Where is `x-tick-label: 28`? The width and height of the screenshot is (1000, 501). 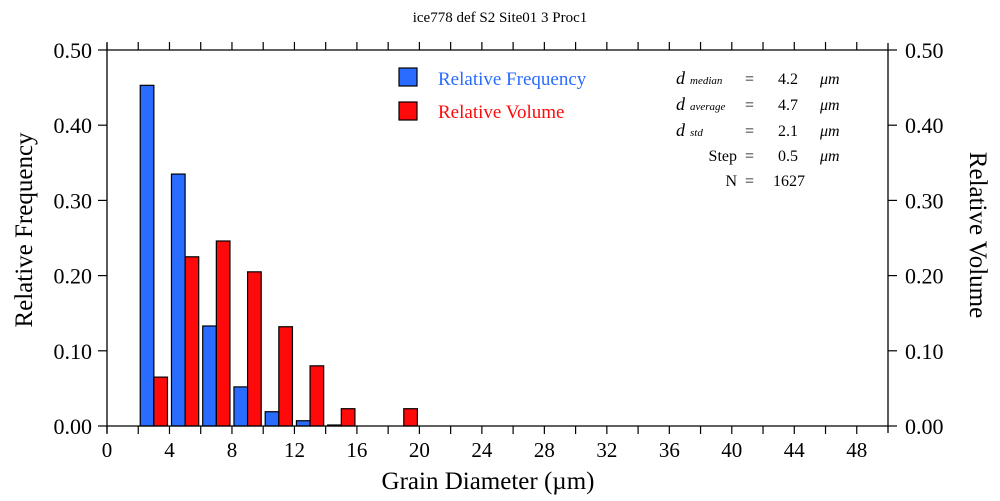 x-tick-label: 28 is located at coordinates (544, 450).